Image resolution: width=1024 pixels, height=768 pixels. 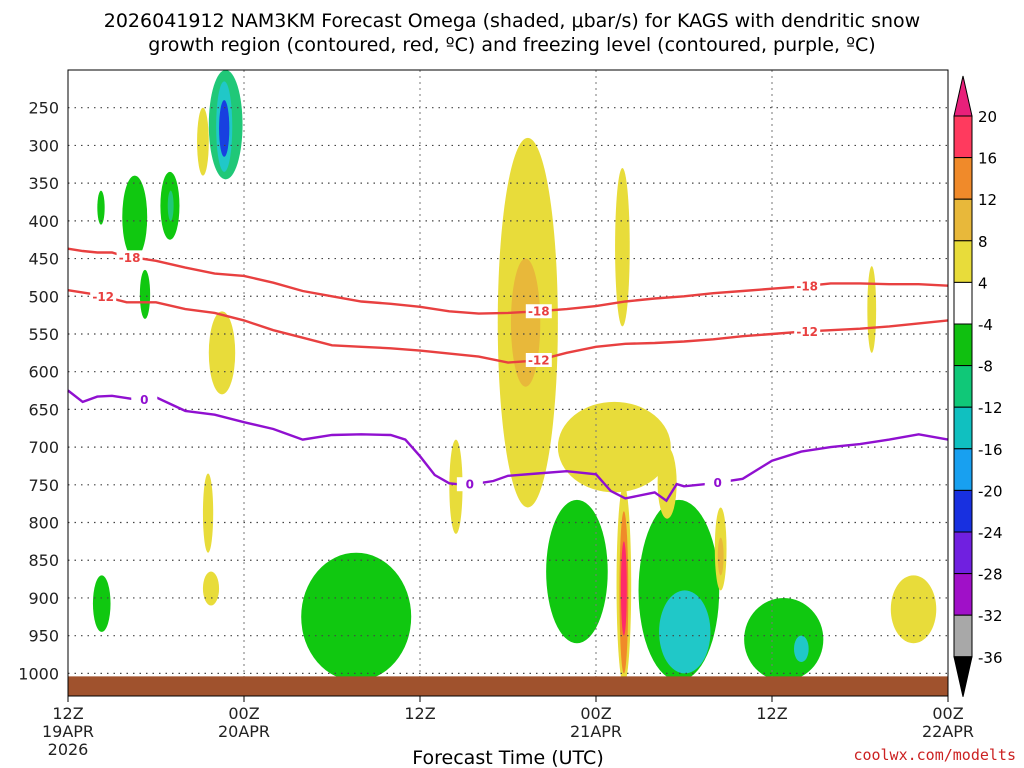 What do you see at coordinates (978, 386) in the screenshot?
I see `colorbar: 20 16 12 8 4 -4 -8 -12 -16 -20 -24 -28 -32 -36` at bounding box center [978, 386].